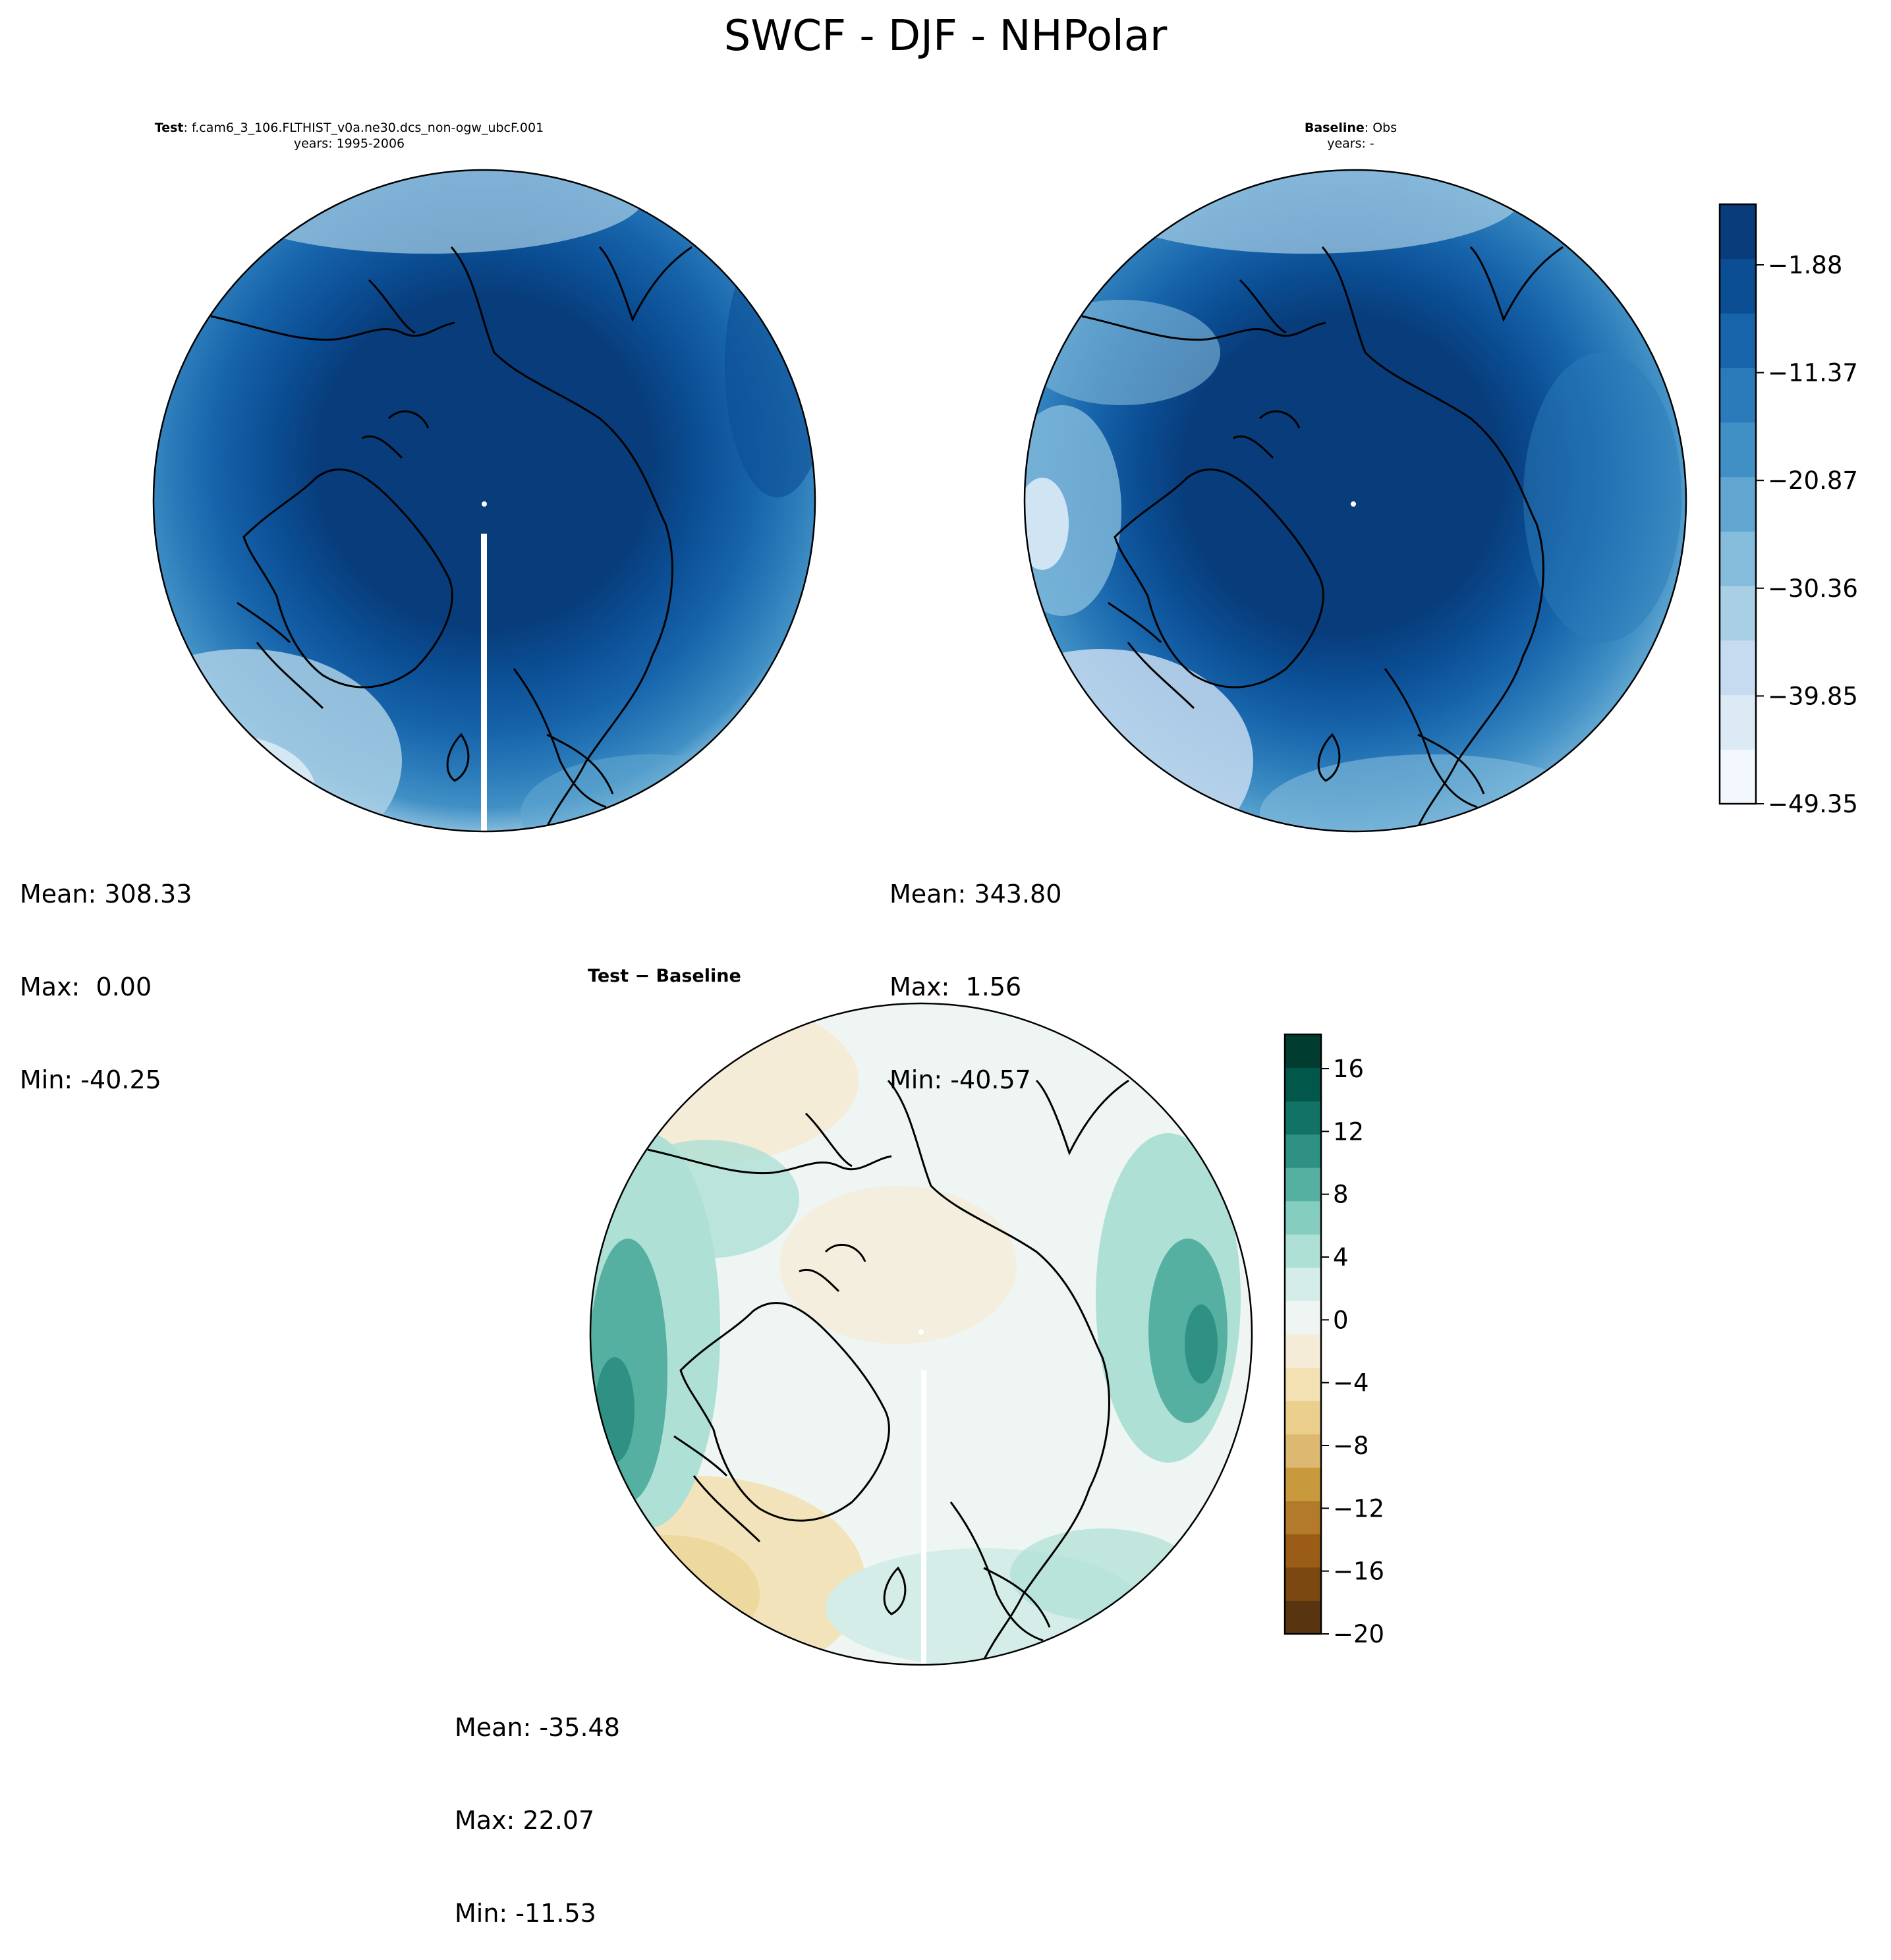 The image size is (1891, 1960). What do you see at coordinates (525, 1913) in the screenshot?
I see `diff-min: Min: -11.53` at bounding box center [525, 1913].